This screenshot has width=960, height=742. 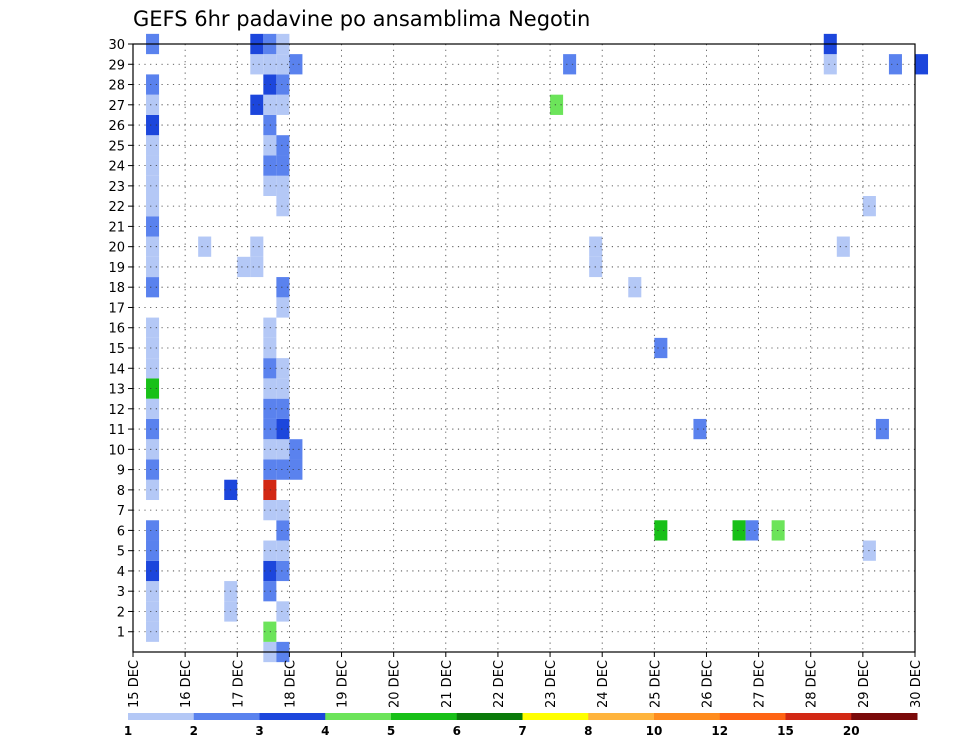 I want to click on y-tick-label: 19, so click(x=116, y=268).